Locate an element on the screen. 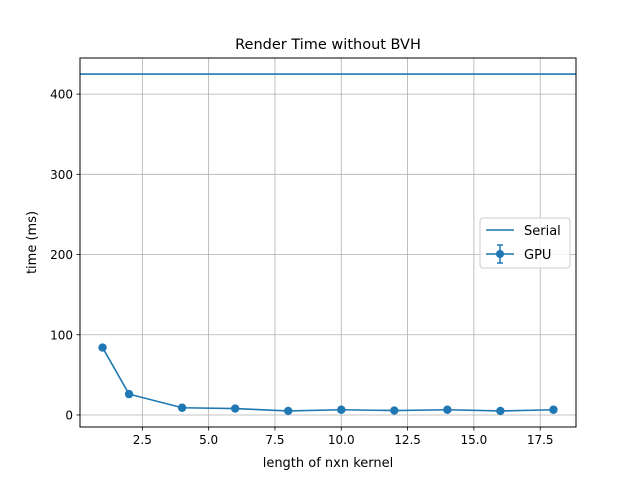 The image size is (640, 484). legend-serial-label: Serial is located at coordinates (542, 231).